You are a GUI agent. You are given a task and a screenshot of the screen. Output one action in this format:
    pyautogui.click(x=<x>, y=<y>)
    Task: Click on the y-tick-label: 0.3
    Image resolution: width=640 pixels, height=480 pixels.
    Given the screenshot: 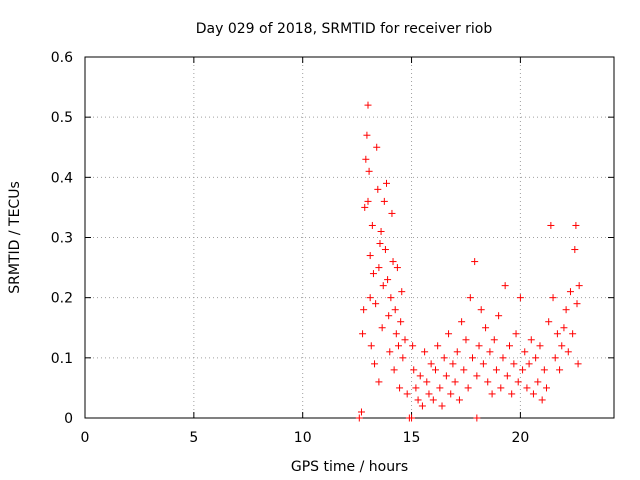 What is the action you would take?
    pyautogui.click(x=62, y=239)
    